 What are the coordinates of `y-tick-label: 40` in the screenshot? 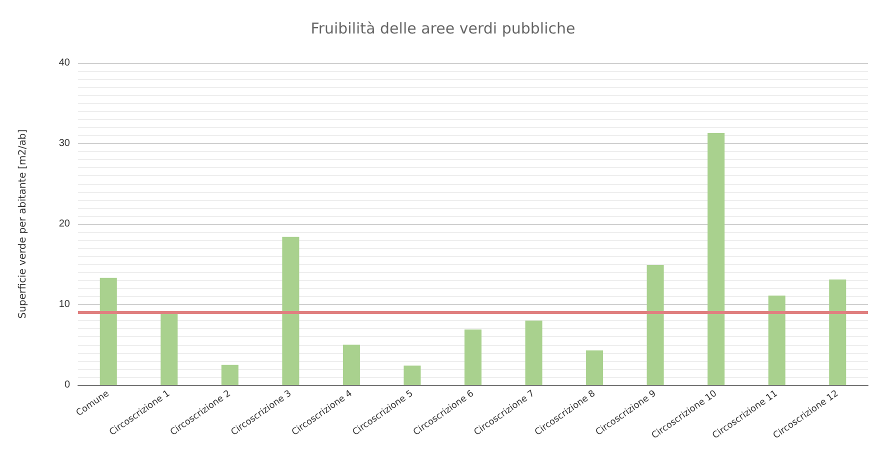 It's located at (64, 63).